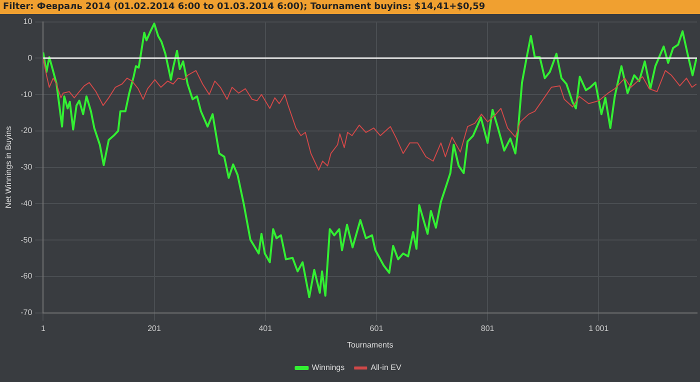 This screenshot has width=700, height=382. Describe the element at coordinates (26, 94) in the screenshot. I see `y-tick-label: -10` at that location.